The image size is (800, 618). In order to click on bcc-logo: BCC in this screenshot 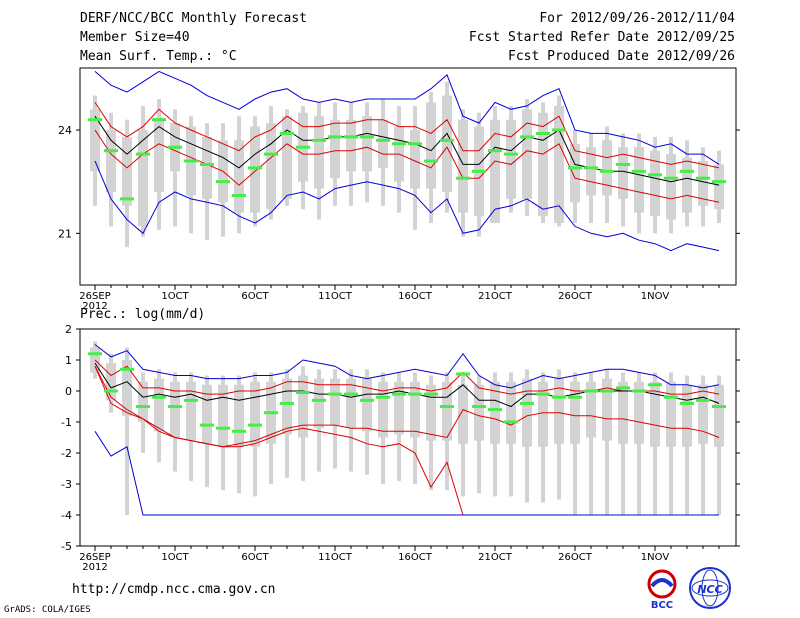, I will do `click(662, 590)`.